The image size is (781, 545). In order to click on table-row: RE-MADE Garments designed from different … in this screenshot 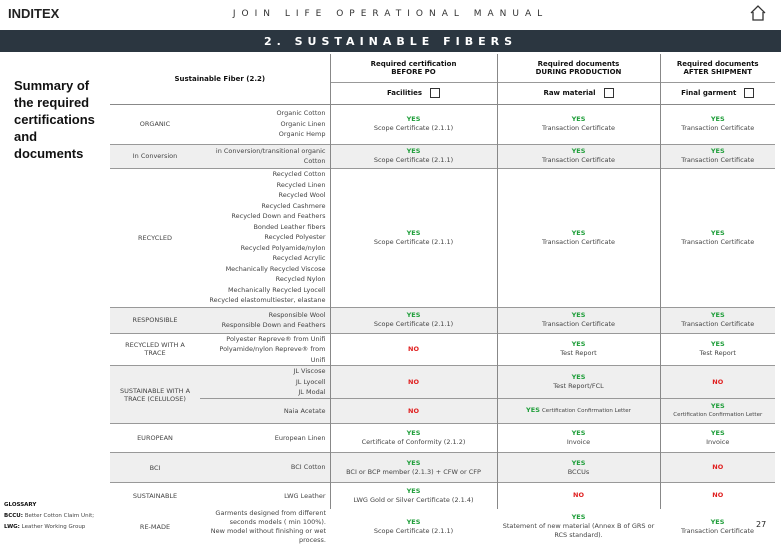, I will do `click(442, 527)`.